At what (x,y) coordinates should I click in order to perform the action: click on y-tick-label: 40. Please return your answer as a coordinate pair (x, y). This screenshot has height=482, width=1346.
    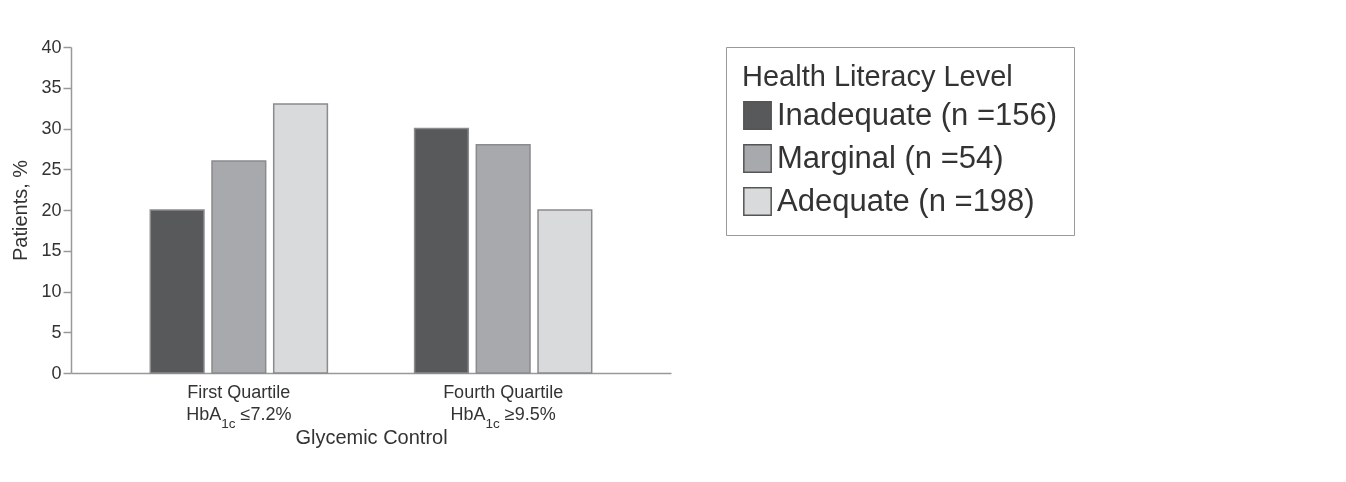
    Looking at the image, I should click on (51, 46).